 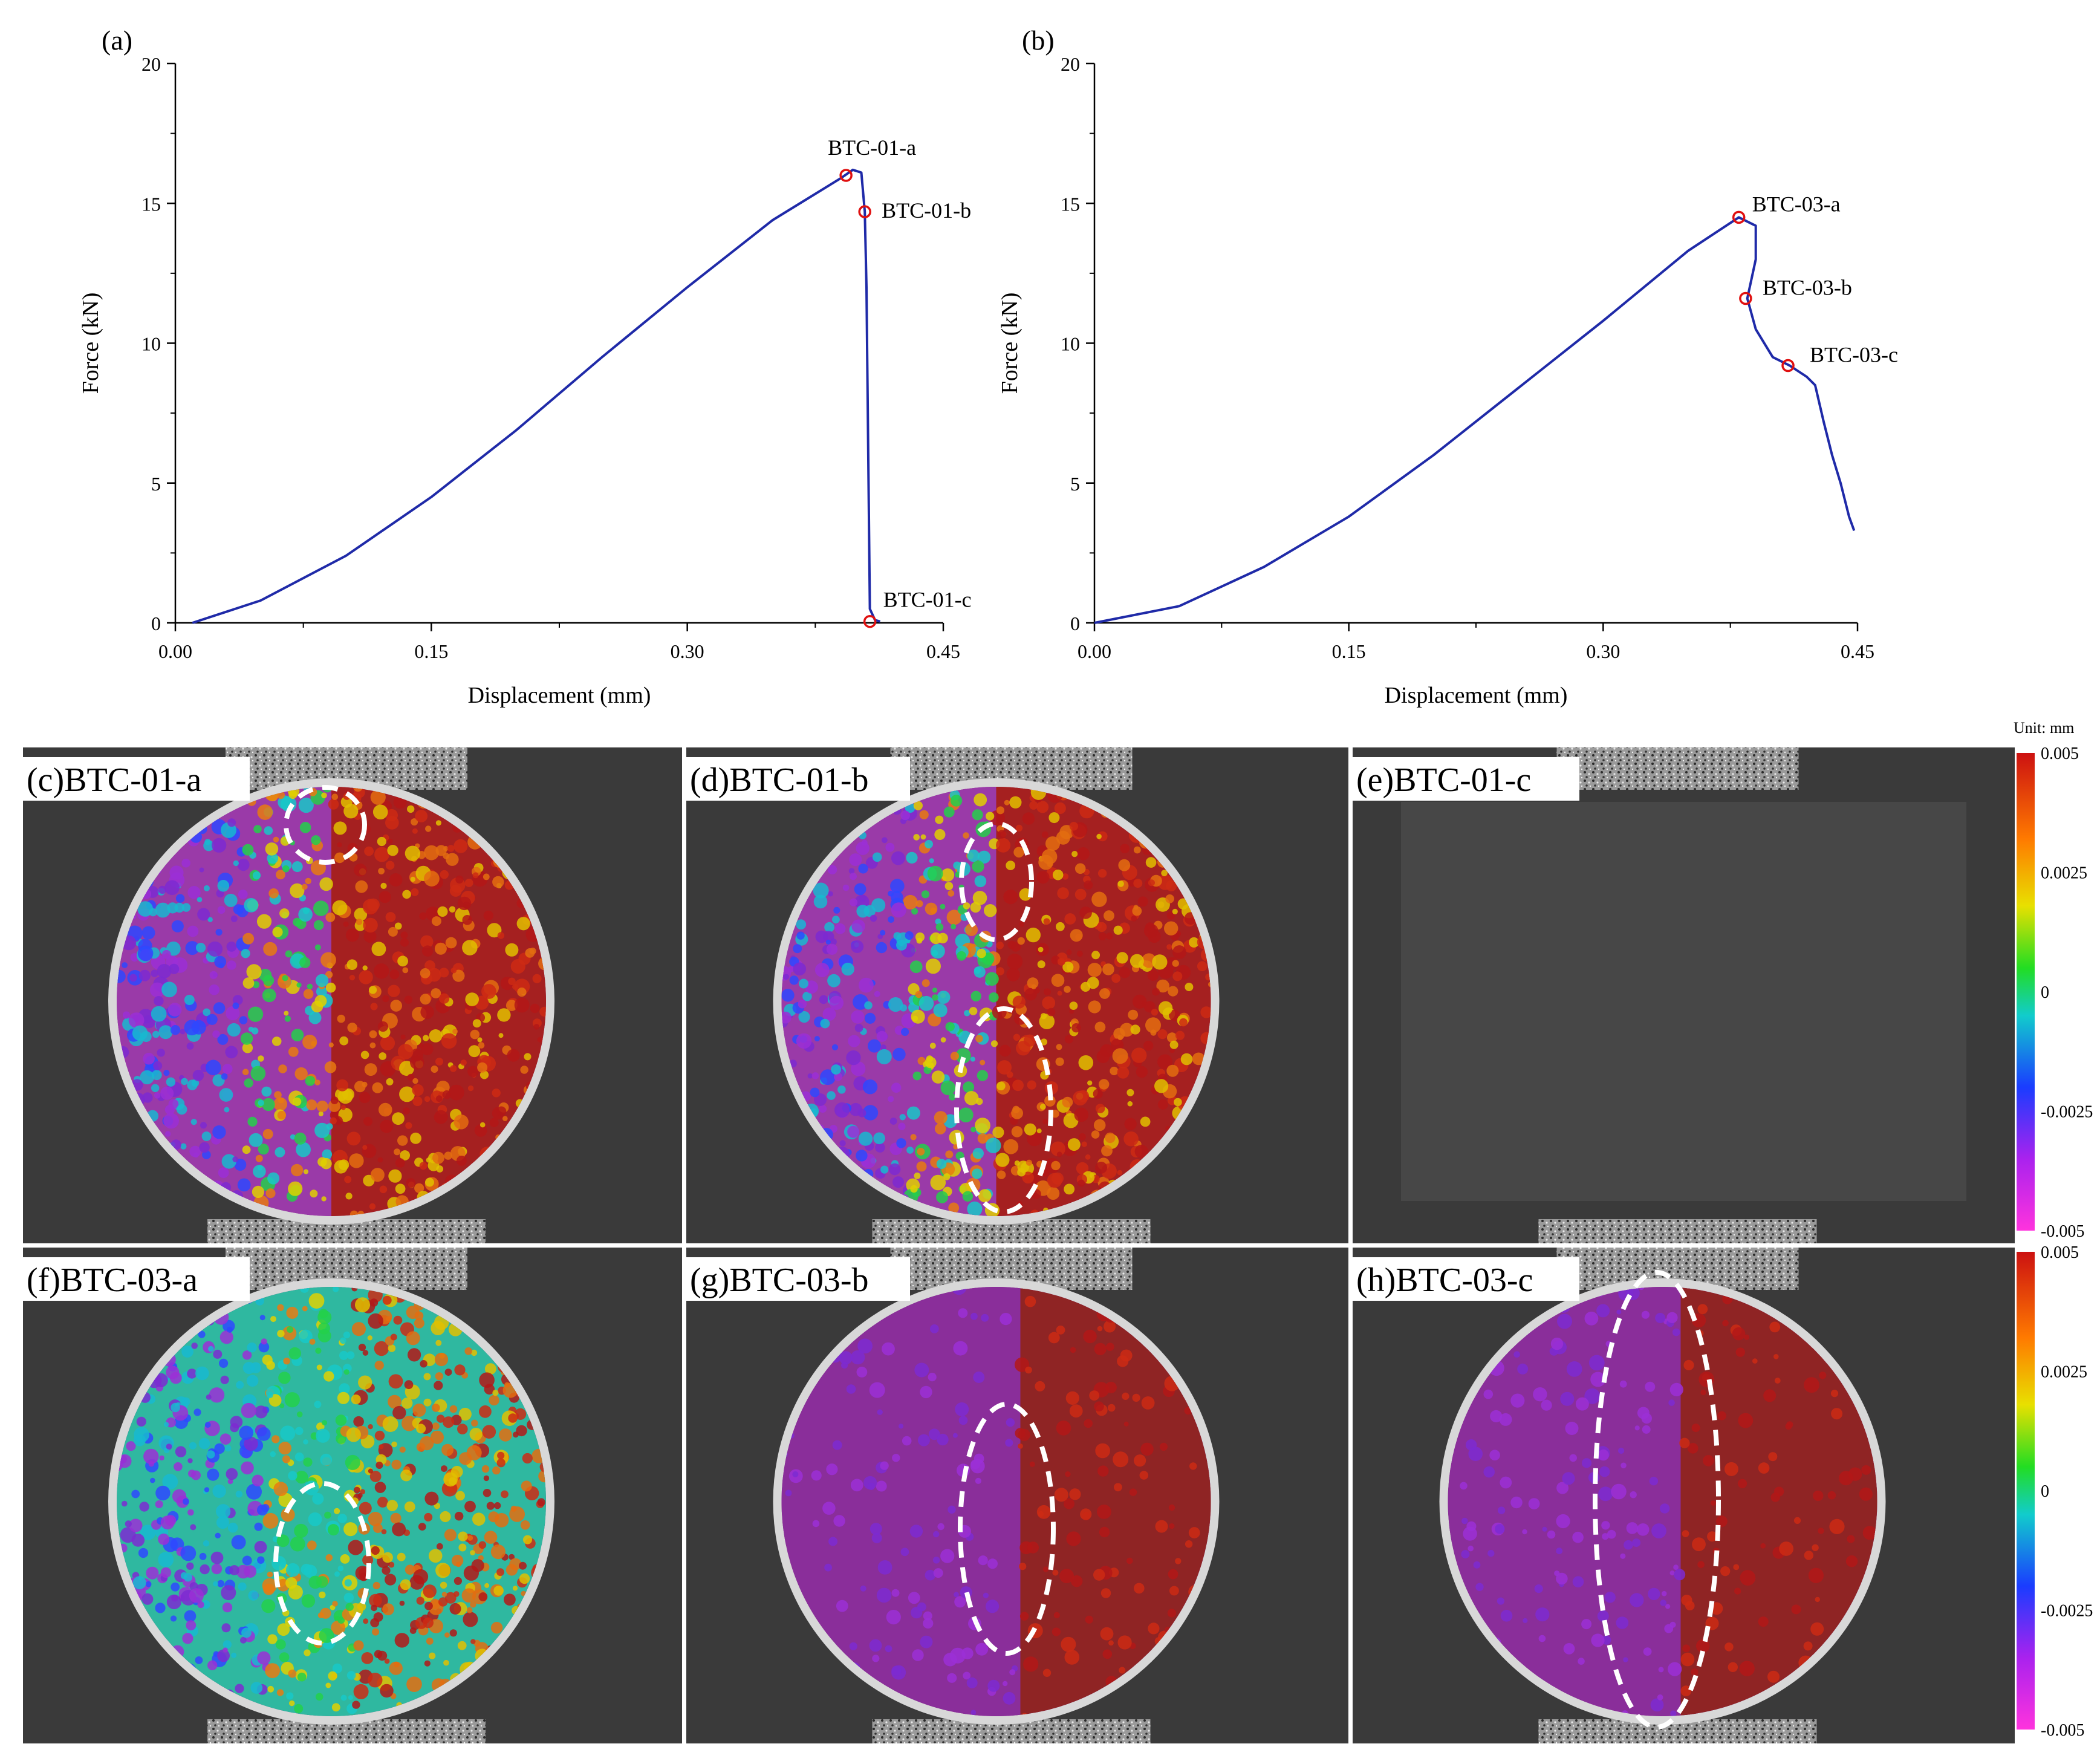 What do you see at coordinates (117, 40) in the screenshot?
I see `panel-label: (a)` at bounding box center [117, 40].